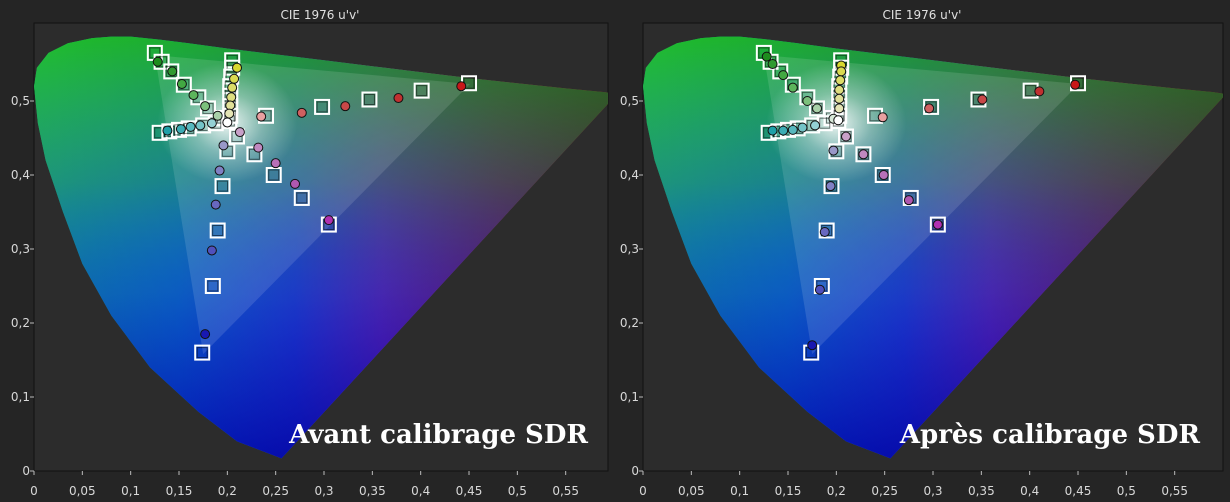 This screenshot has height=502, width=1230. What do you see at coordinates (1174, 491) in the screenshot?
I see `x-tick-label: 0,55` at bounding box center [1174, 491].